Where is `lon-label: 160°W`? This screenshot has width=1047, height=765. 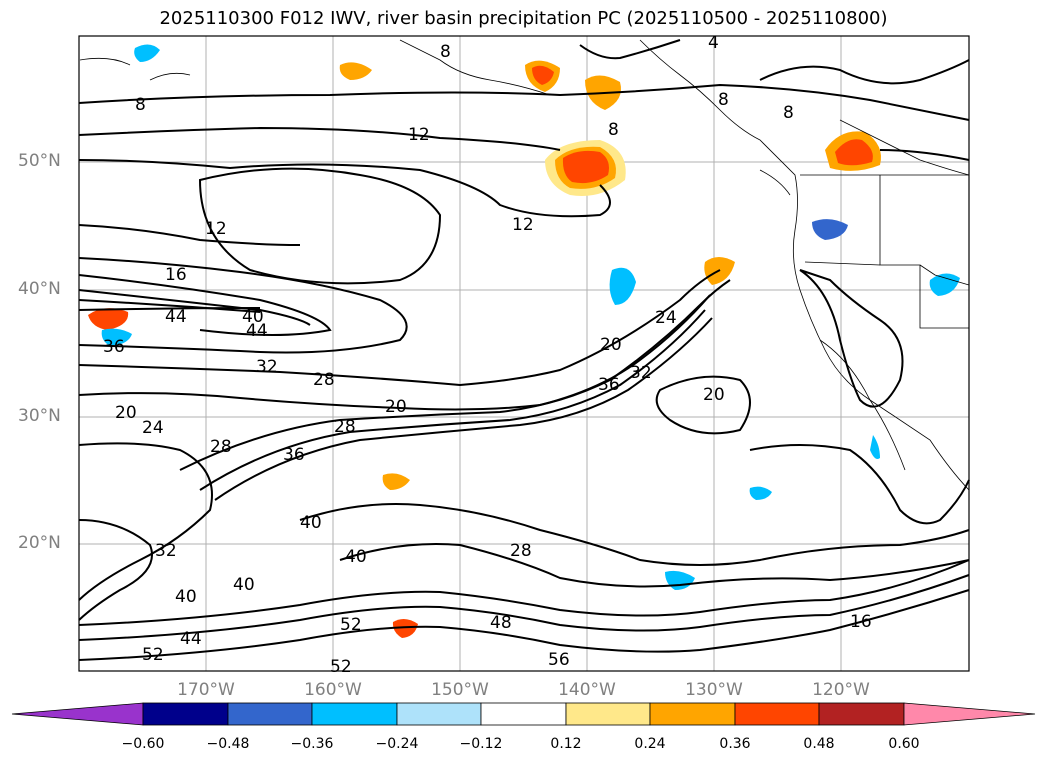 lon-label: 160°W is located at coordinates (333, 690).